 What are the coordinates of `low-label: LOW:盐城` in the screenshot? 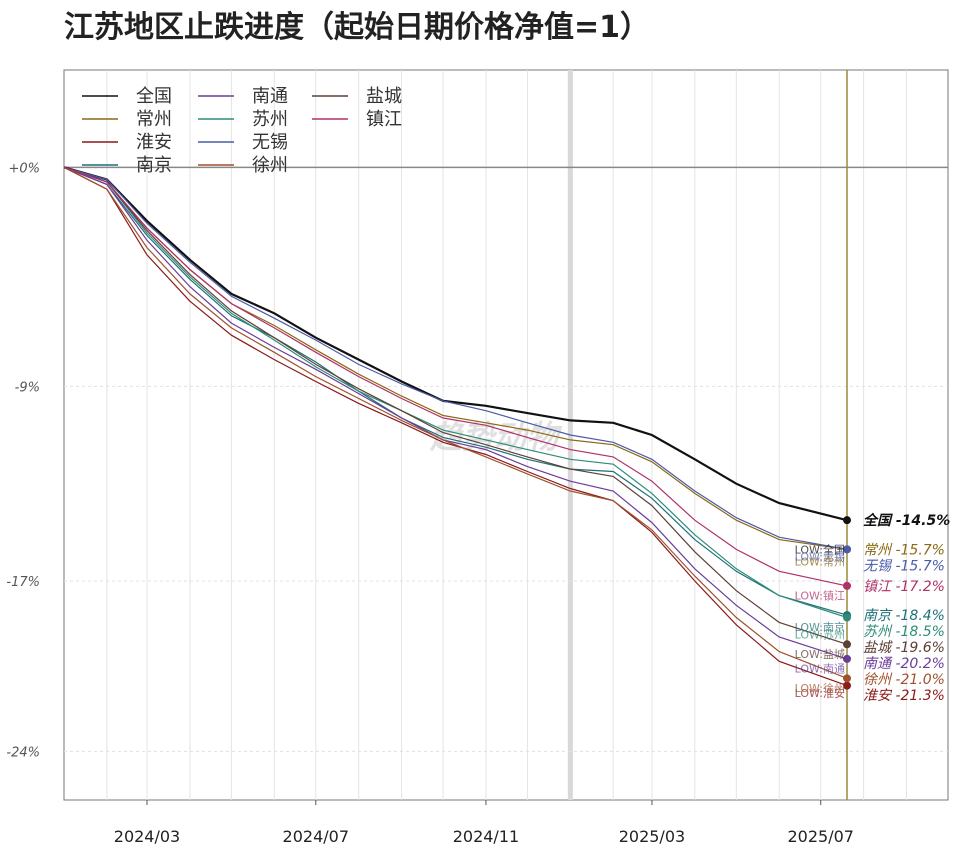 It's located at (820, 654).